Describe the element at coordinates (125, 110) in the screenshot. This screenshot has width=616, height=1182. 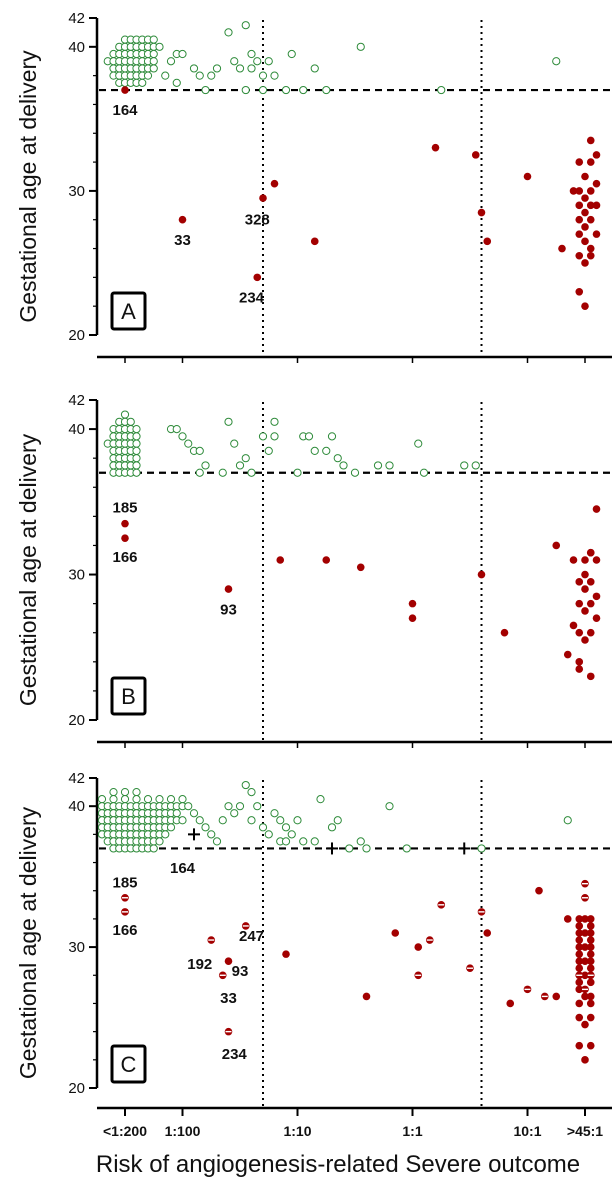
I see `point-annotation: 164` at that location.